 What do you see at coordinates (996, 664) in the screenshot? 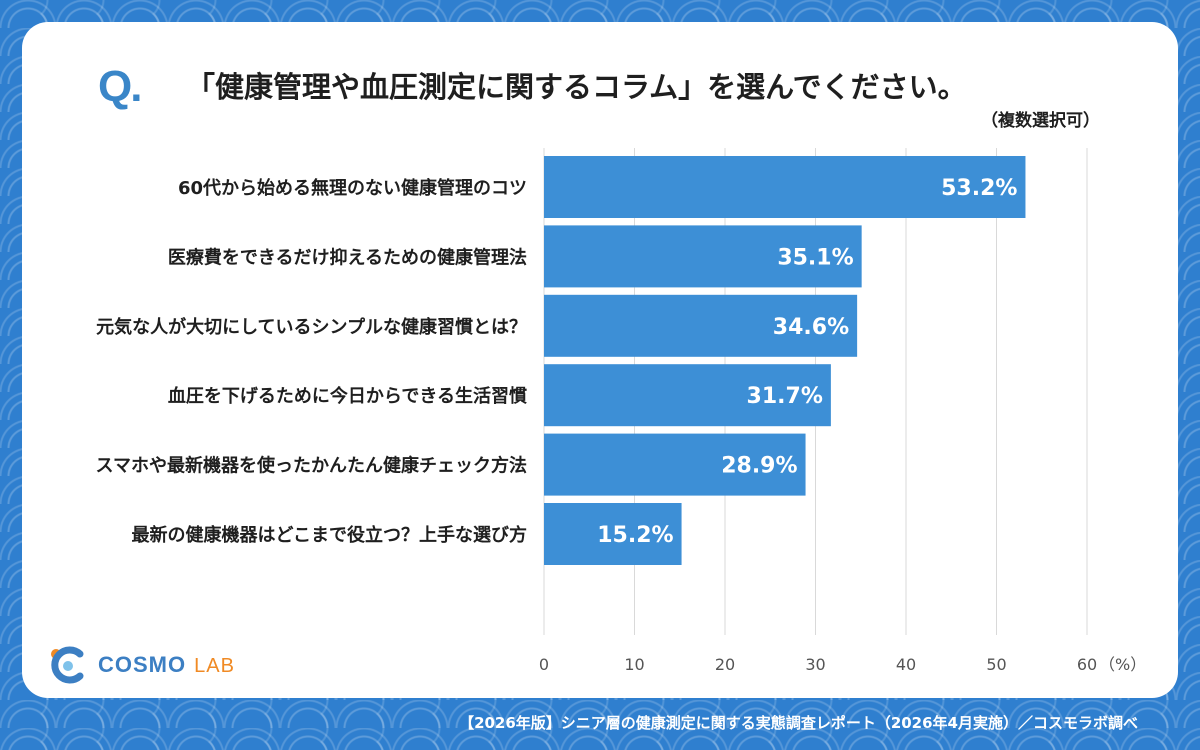
I see `x-tick-label: 50` at bounding box center [996, 664].